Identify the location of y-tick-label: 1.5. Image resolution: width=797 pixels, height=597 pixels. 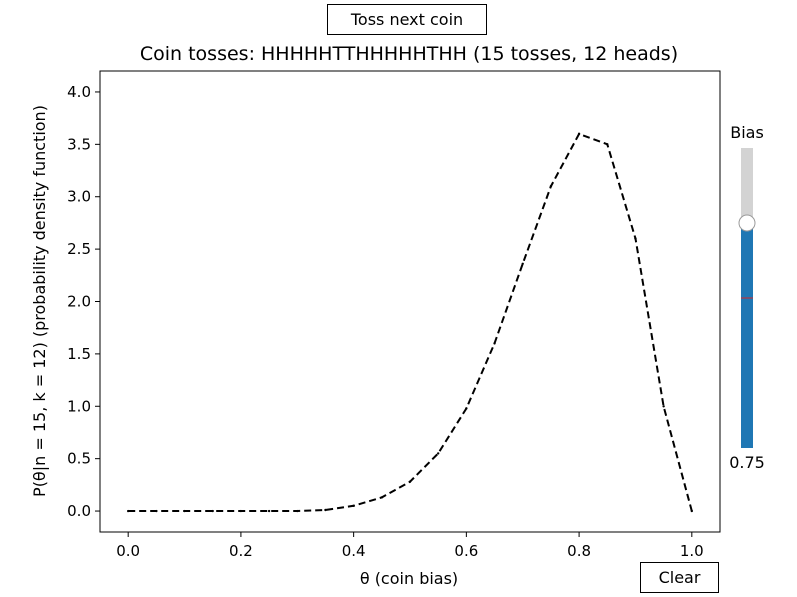
(79, 354).